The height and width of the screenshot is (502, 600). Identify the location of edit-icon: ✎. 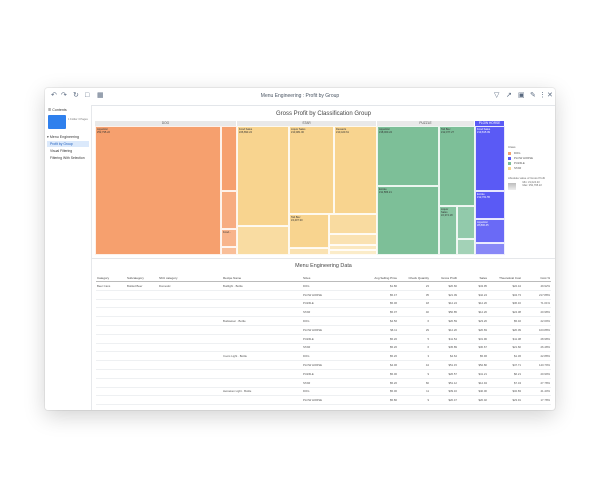
(533, 95).